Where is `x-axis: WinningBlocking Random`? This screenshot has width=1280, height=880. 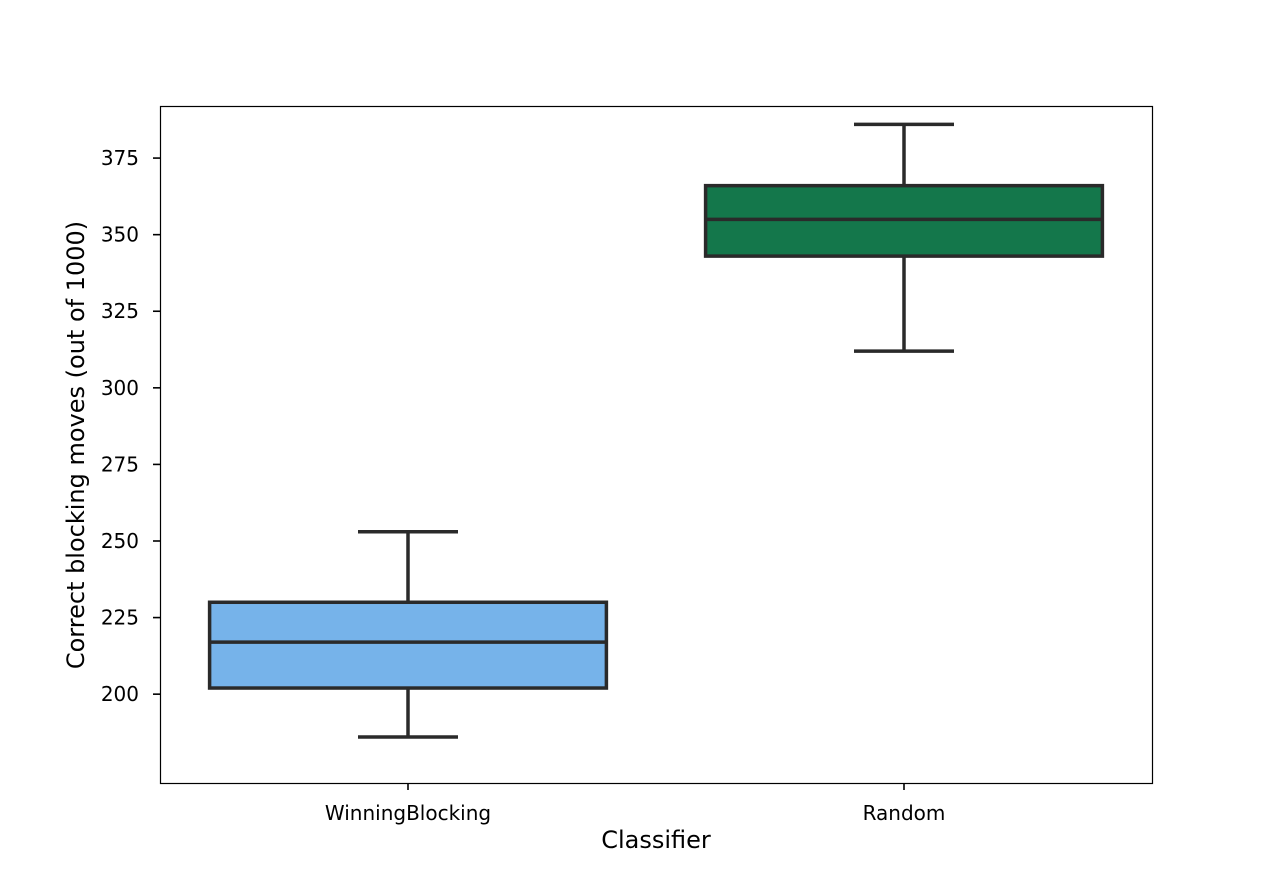 x-axis: WinningBlocking Random is located at coordinates (635, 804).